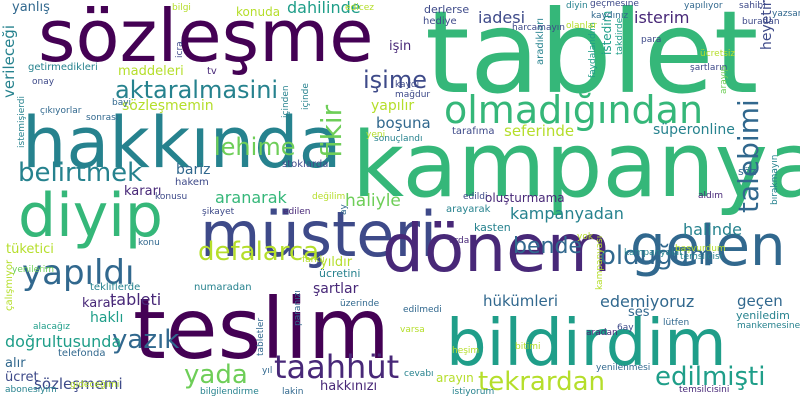 Image resolution: width=800 pixels, height=400 pixels. I want to click on word-karar: karar, so click(99, 303).